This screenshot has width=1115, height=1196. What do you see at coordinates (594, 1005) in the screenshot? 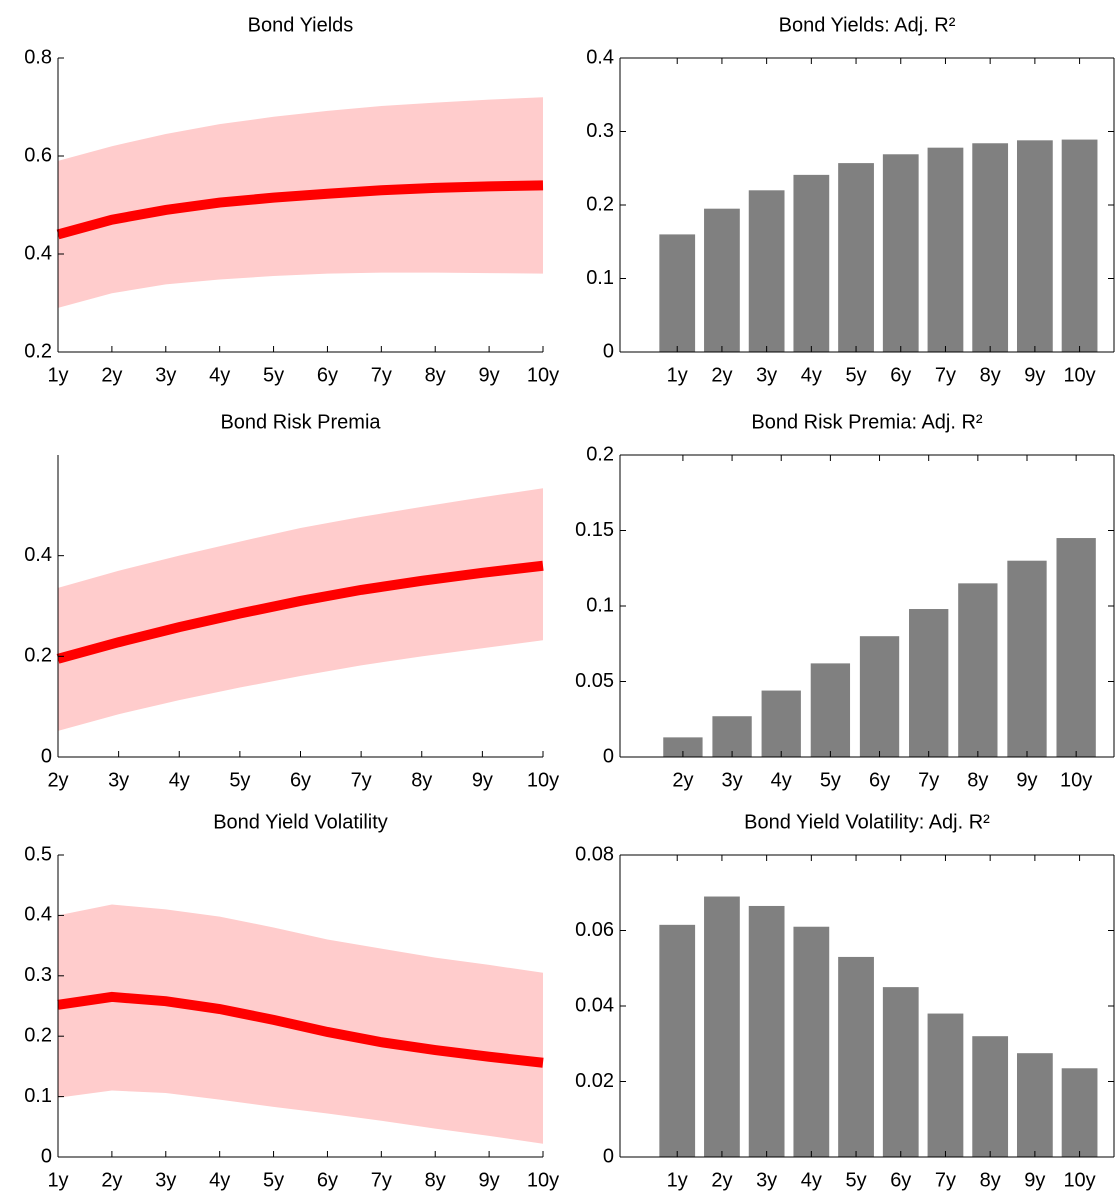
I see `y-tick-label: 0.04` at bounding box center [594, 1005].